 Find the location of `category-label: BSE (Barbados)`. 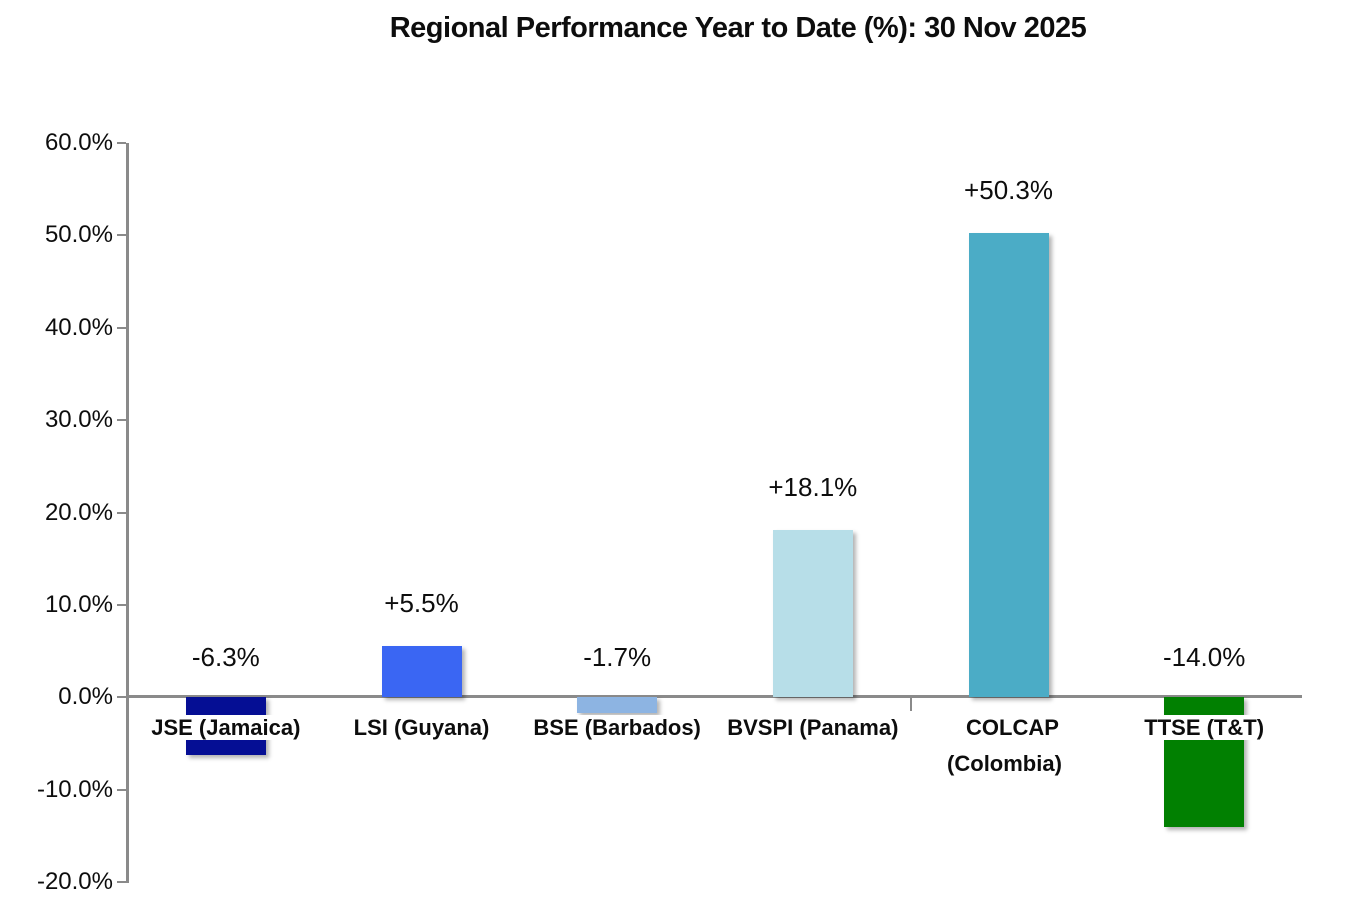

category-label: BSE (Barbados) is located at coordinates (617, 728).